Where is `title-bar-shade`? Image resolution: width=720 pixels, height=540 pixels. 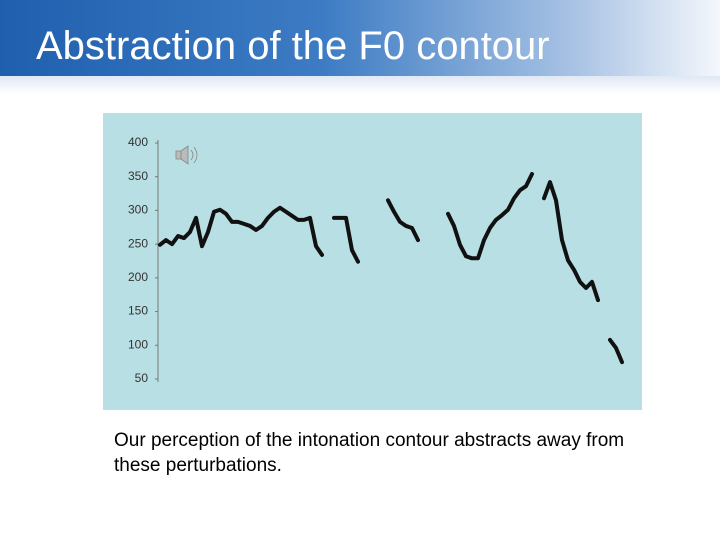 title-bar-shade is located at coordinates (360, 85).